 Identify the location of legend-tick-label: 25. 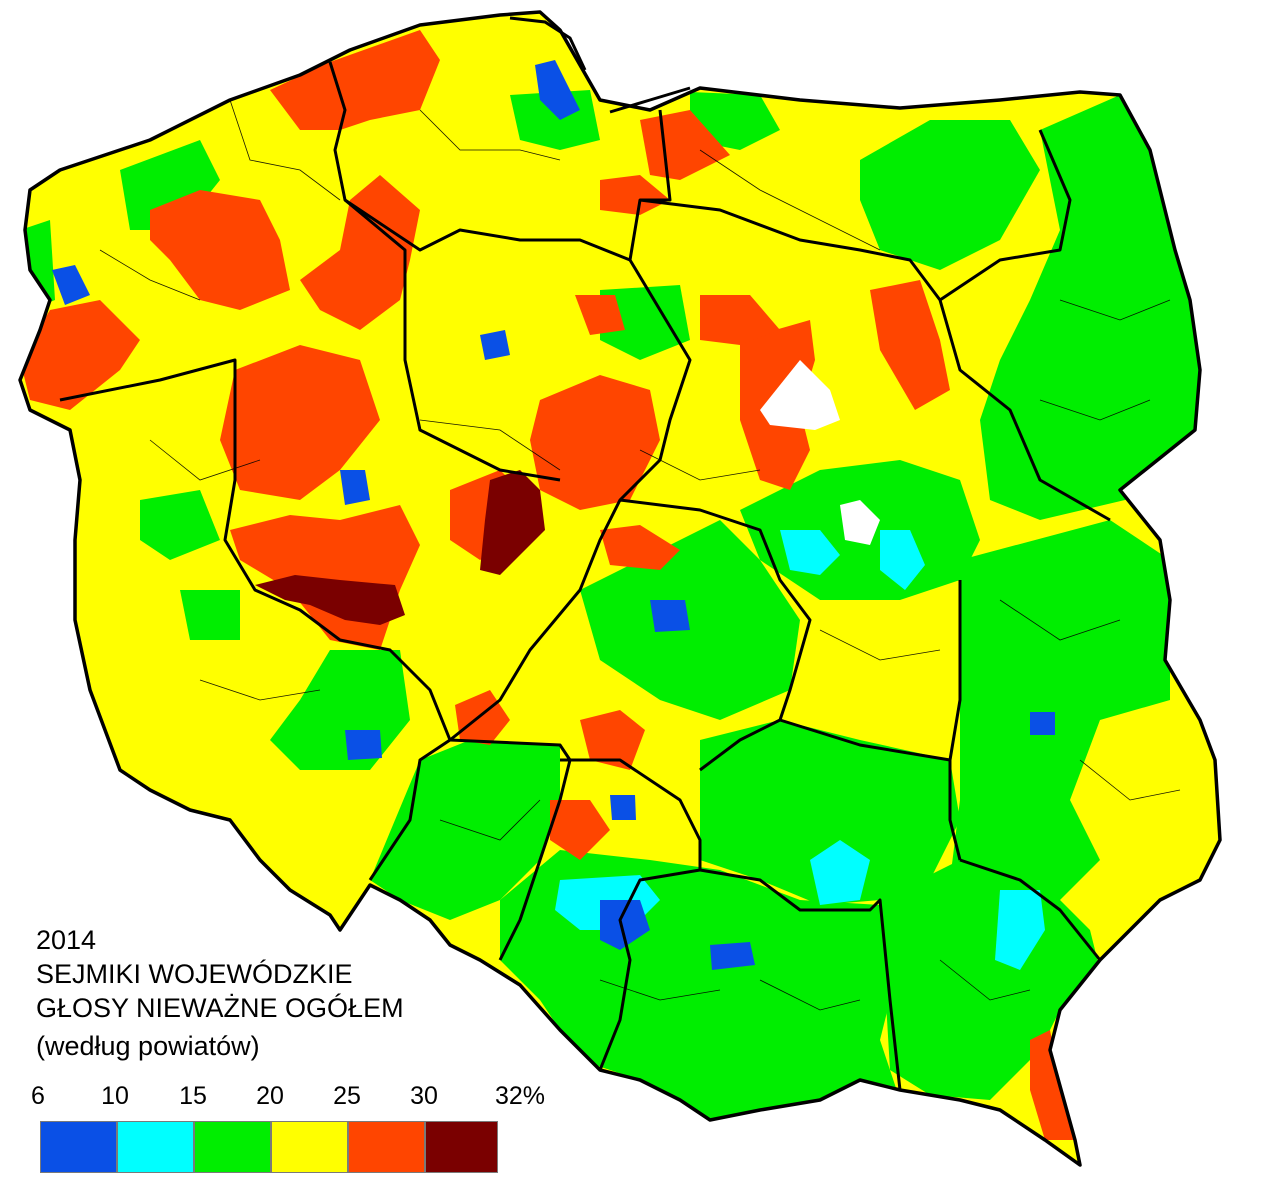
(347, 1096).